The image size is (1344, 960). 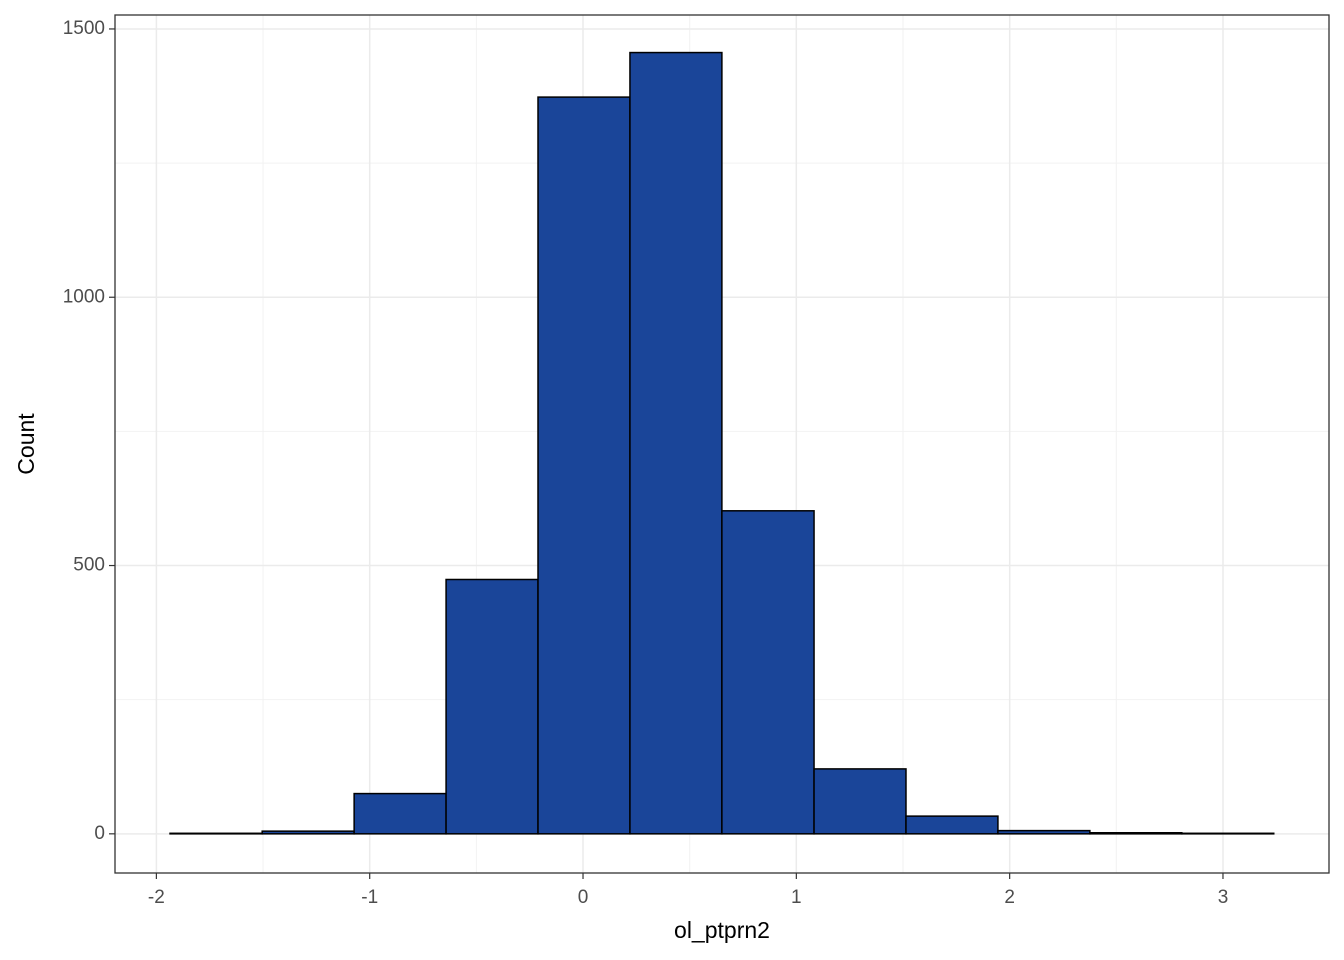 I want to click on y-axis-title: Count, so click(x=26, y=444).